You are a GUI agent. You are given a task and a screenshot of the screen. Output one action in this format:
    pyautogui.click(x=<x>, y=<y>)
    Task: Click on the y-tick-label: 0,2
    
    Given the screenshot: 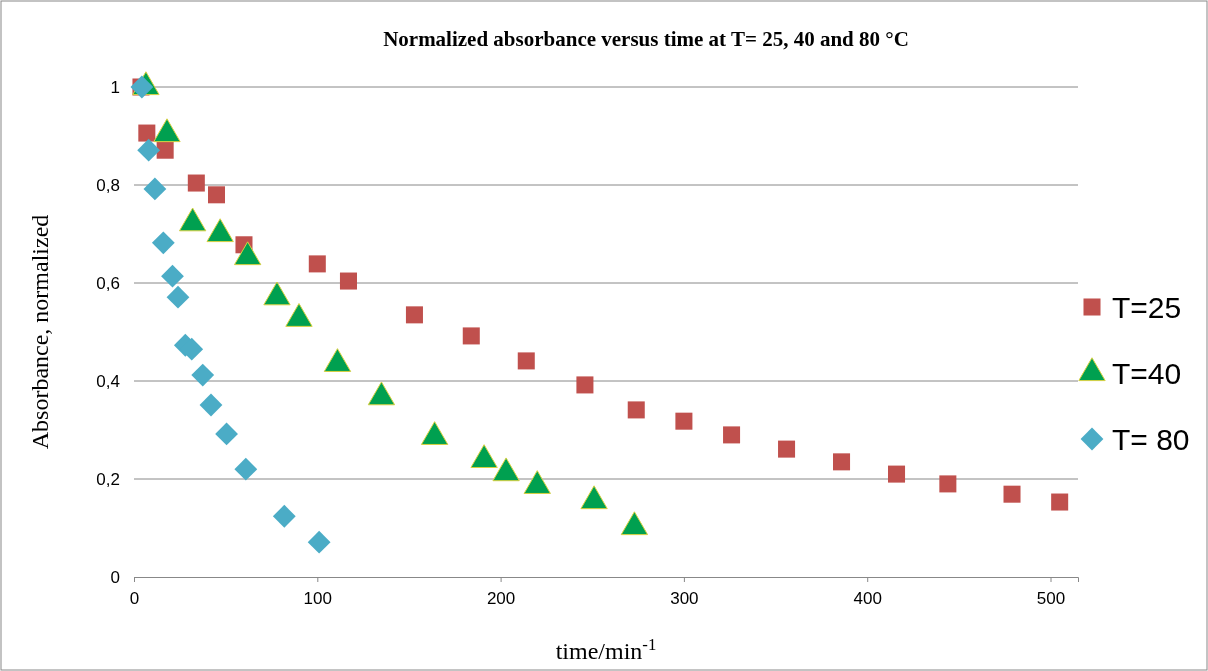 What is the action you would take?
    pyautogui.click(x=108, y=479)
    